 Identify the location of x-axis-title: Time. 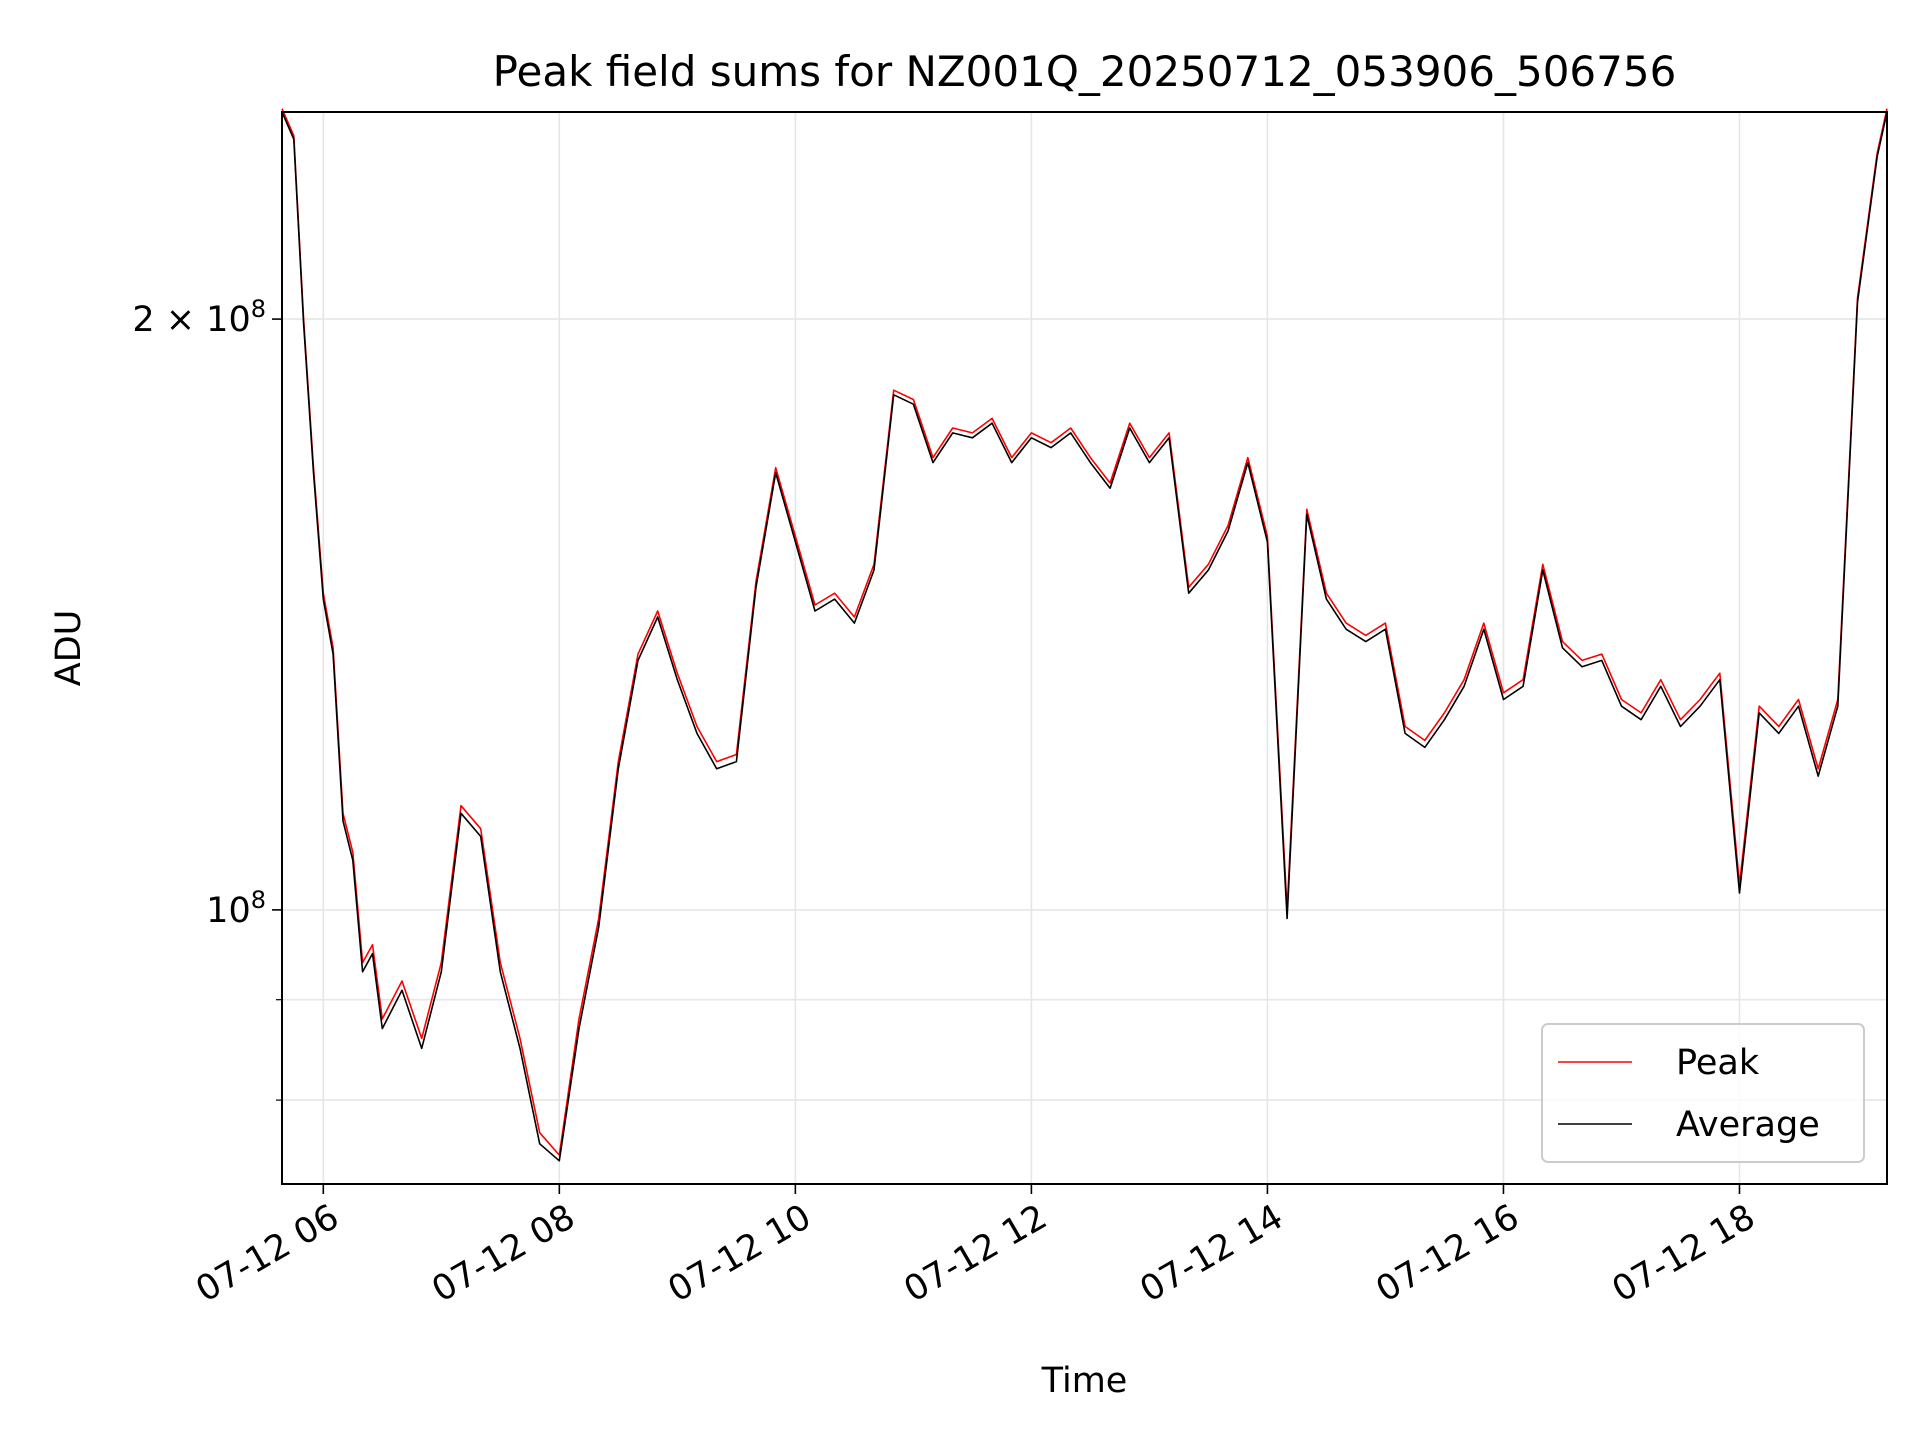
(1084, 1381).